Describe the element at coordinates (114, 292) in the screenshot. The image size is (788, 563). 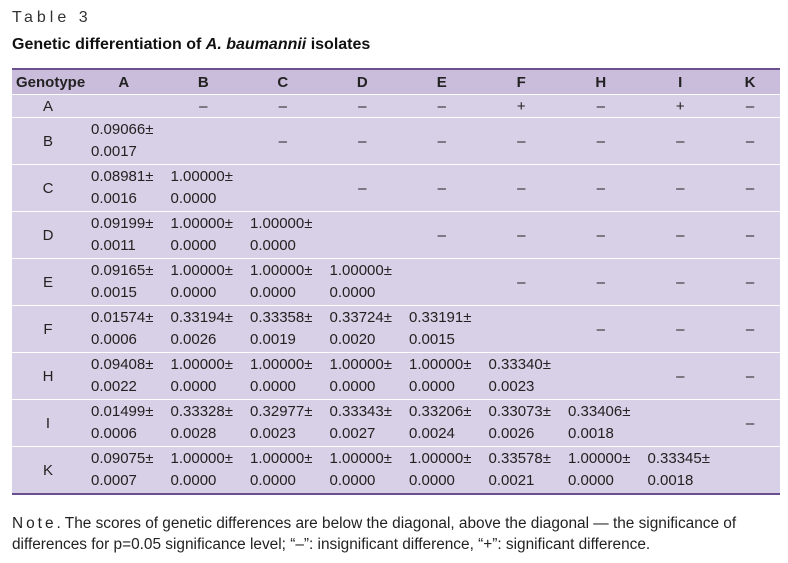
I see `difference-error: 0.0015` at that location.